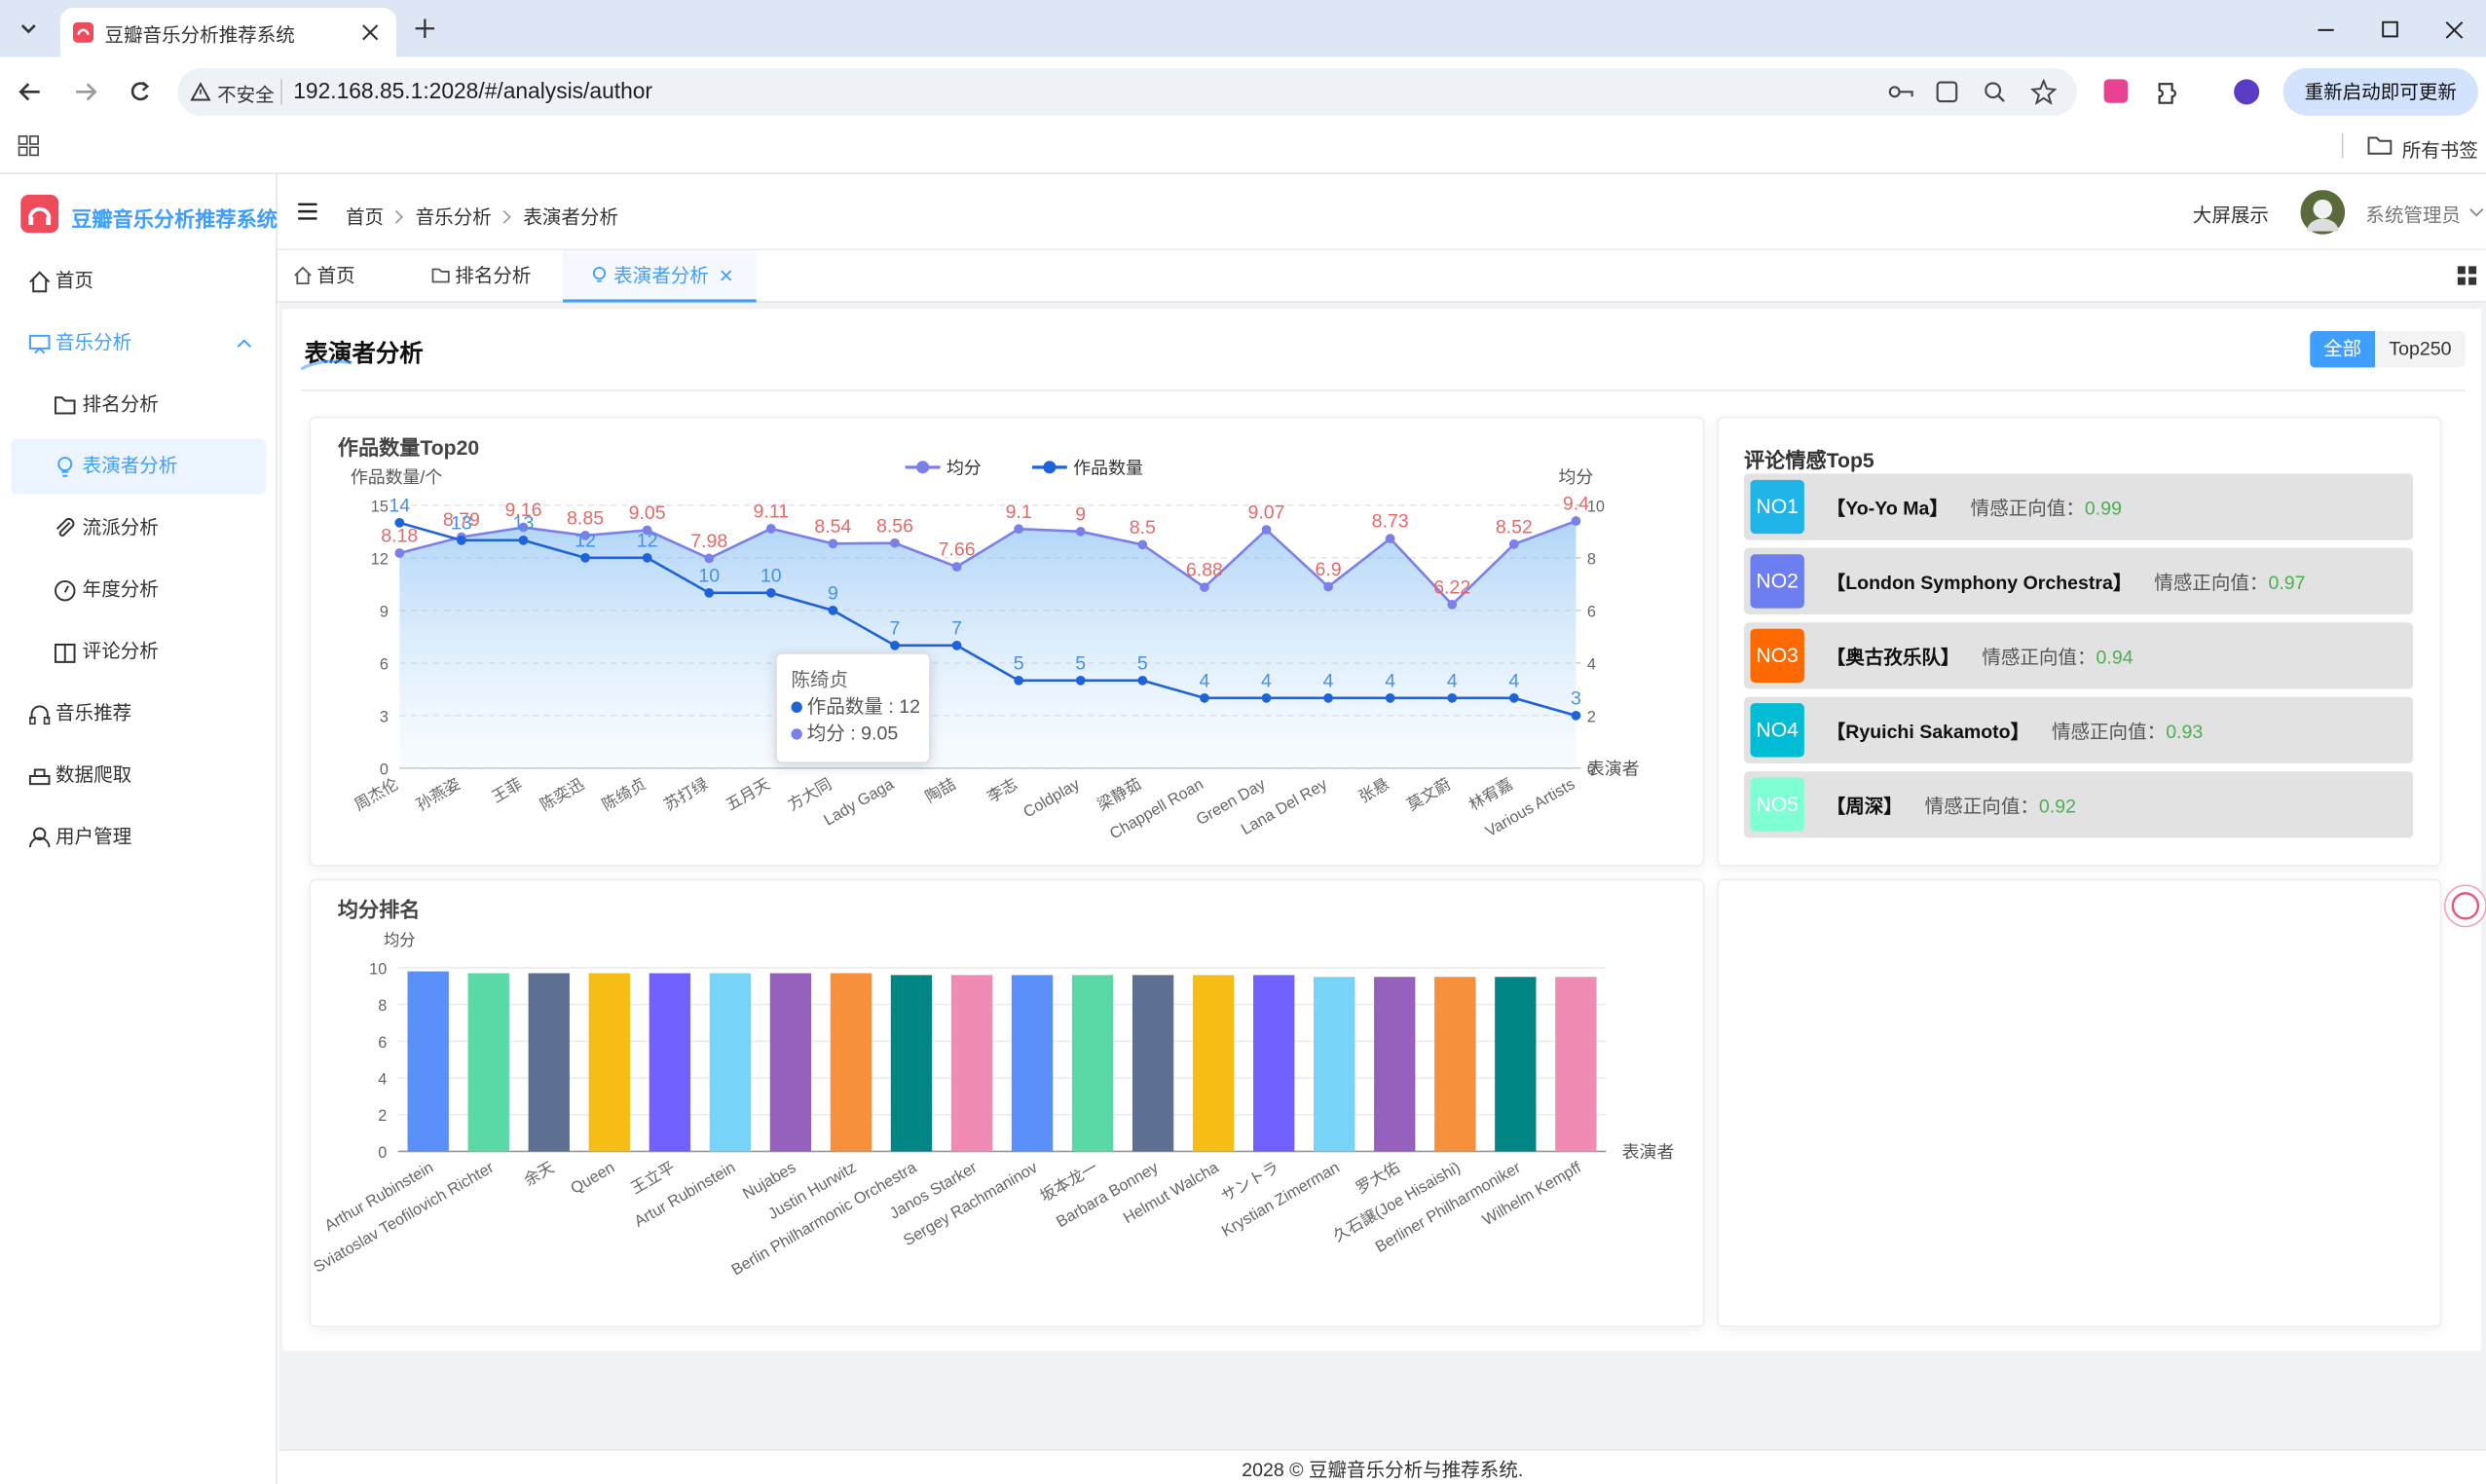 Image resolution: width=2486 pixels, height=1484 pixels. What do you see at coordinates (1980, 656) in the screenshot?
I see `performer-name: 【奥古孜乐队】 情感正向值：0.94` at bounding box center [1980, 656].